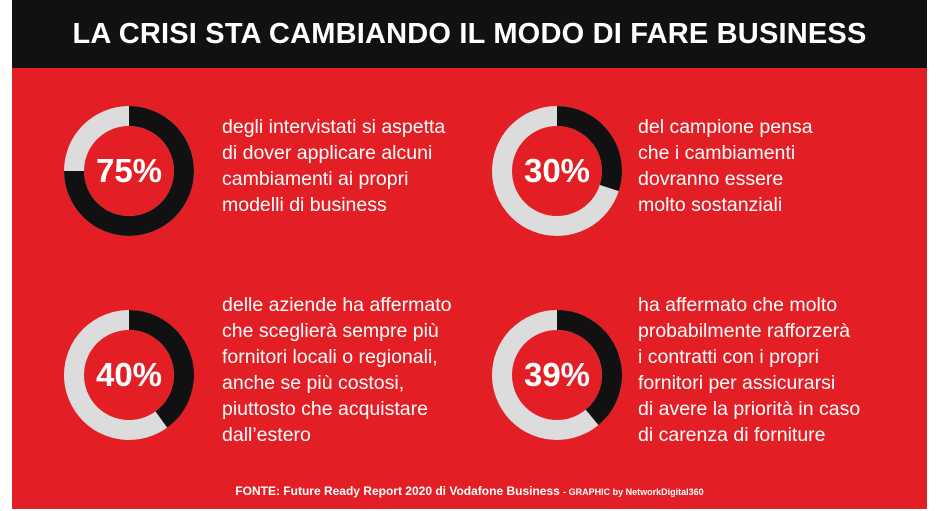 This screenshot has width=939, height=511. What do you see at coordinates (717, 153) in the screenshot?
I see `desc-line: che i cambiamenti` at bounding box center [717, 153].